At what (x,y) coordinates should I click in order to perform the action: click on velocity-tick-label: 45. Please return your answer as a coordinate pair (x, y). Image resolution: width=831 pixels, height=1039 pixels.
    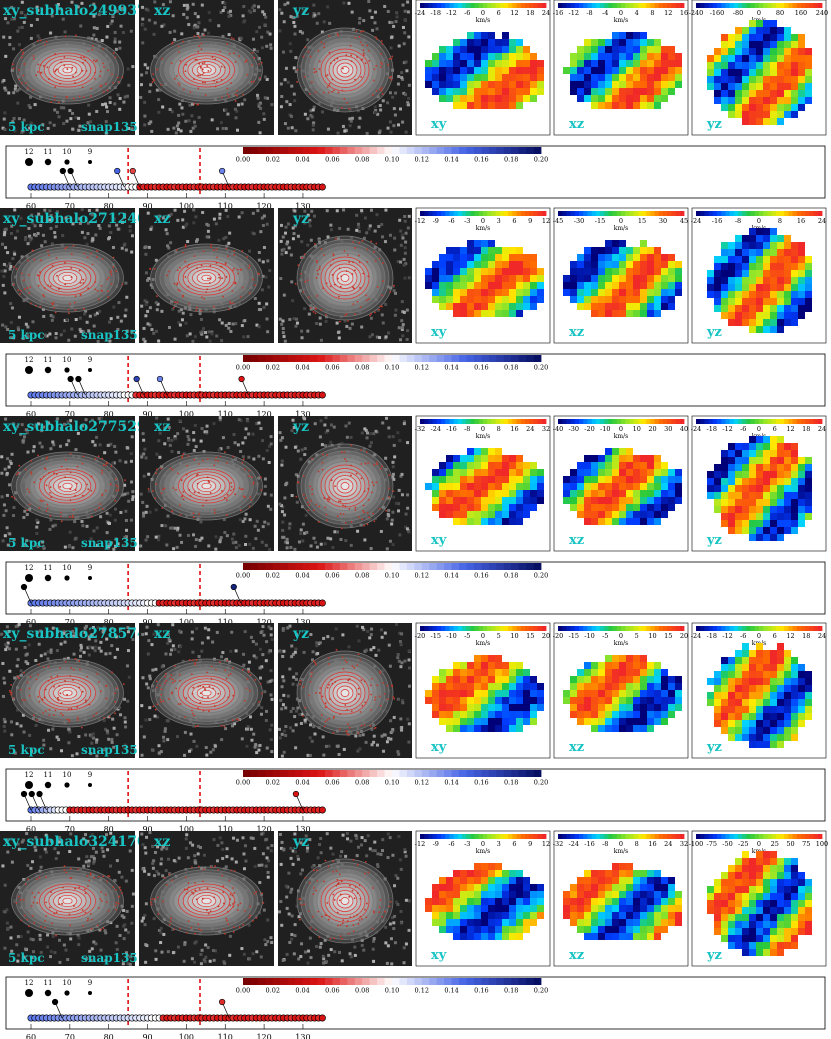
    Looking at the image, I should click on (684, 221).